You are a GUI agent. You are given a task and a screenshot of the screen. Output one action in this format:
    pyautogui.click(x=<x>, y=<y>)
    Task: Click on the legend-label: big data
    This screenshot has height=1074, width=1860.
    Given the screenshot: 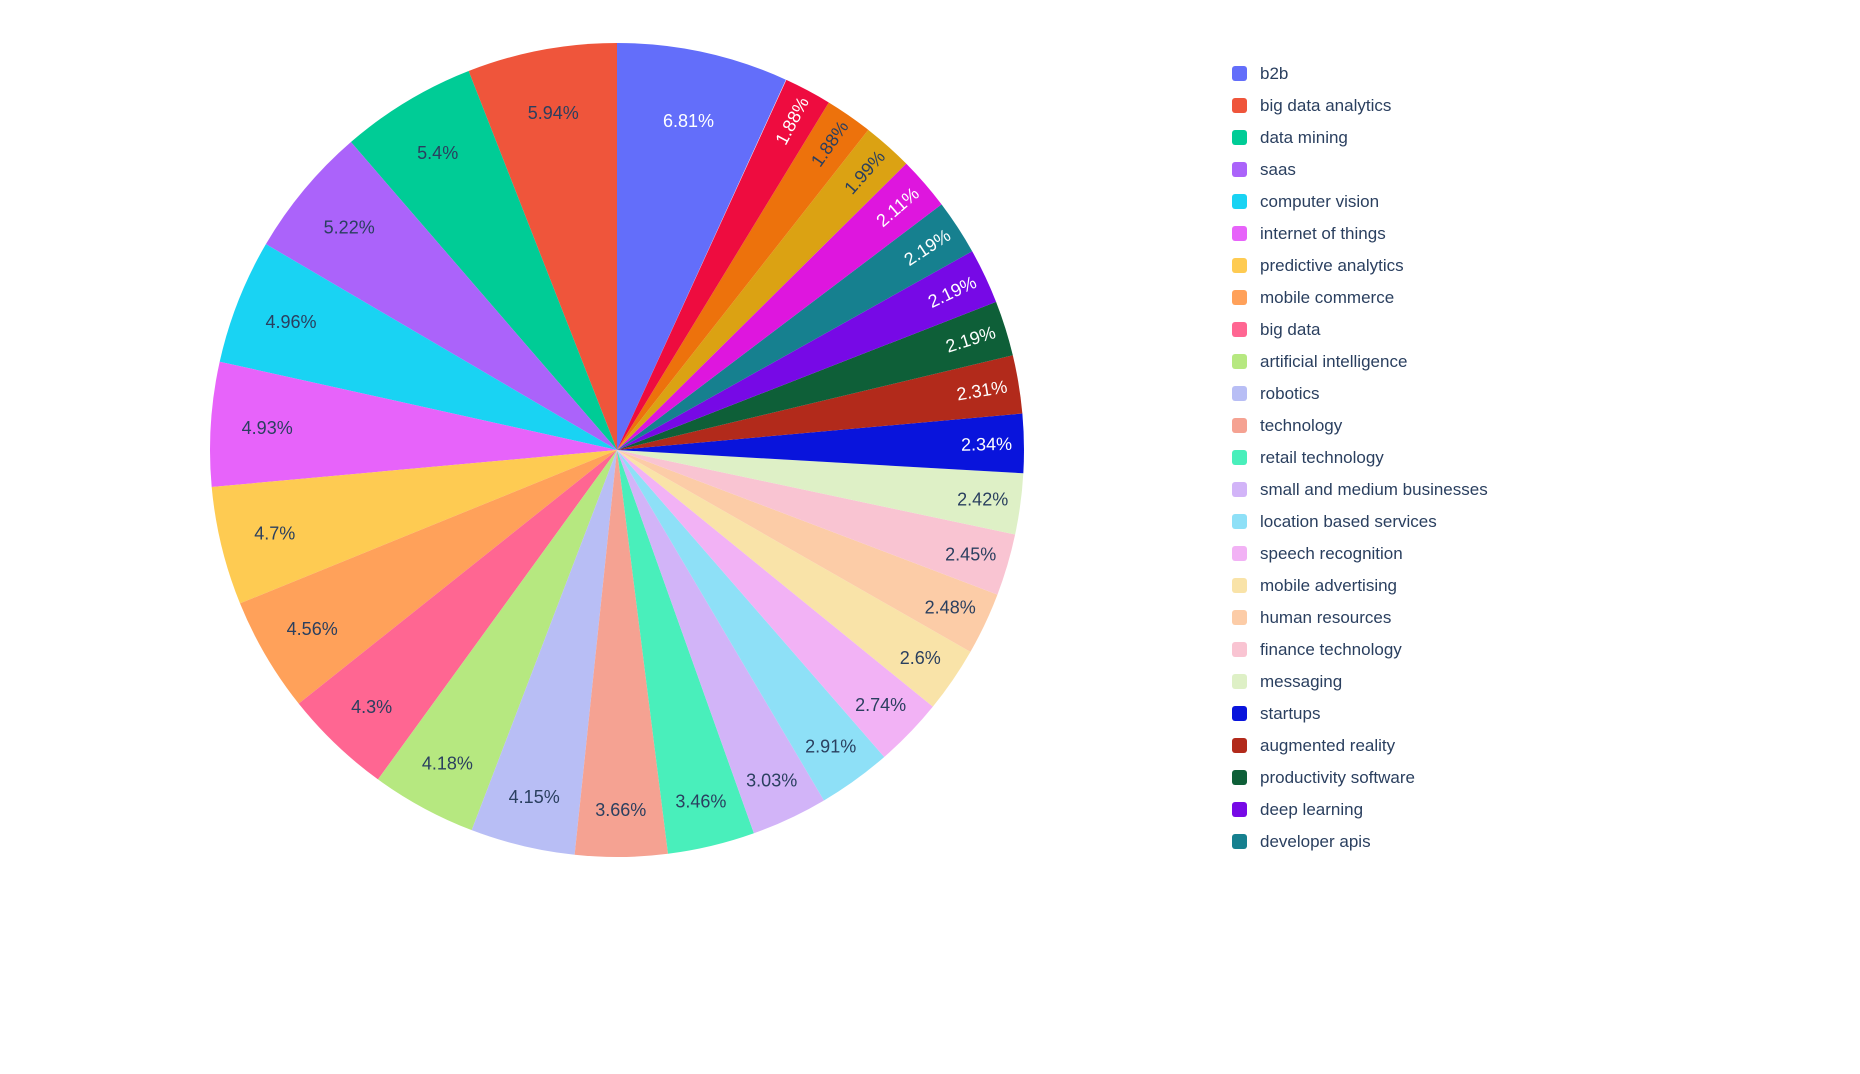 What is the action you would take?
    pyautogui.click(x=1290, y=329)
    